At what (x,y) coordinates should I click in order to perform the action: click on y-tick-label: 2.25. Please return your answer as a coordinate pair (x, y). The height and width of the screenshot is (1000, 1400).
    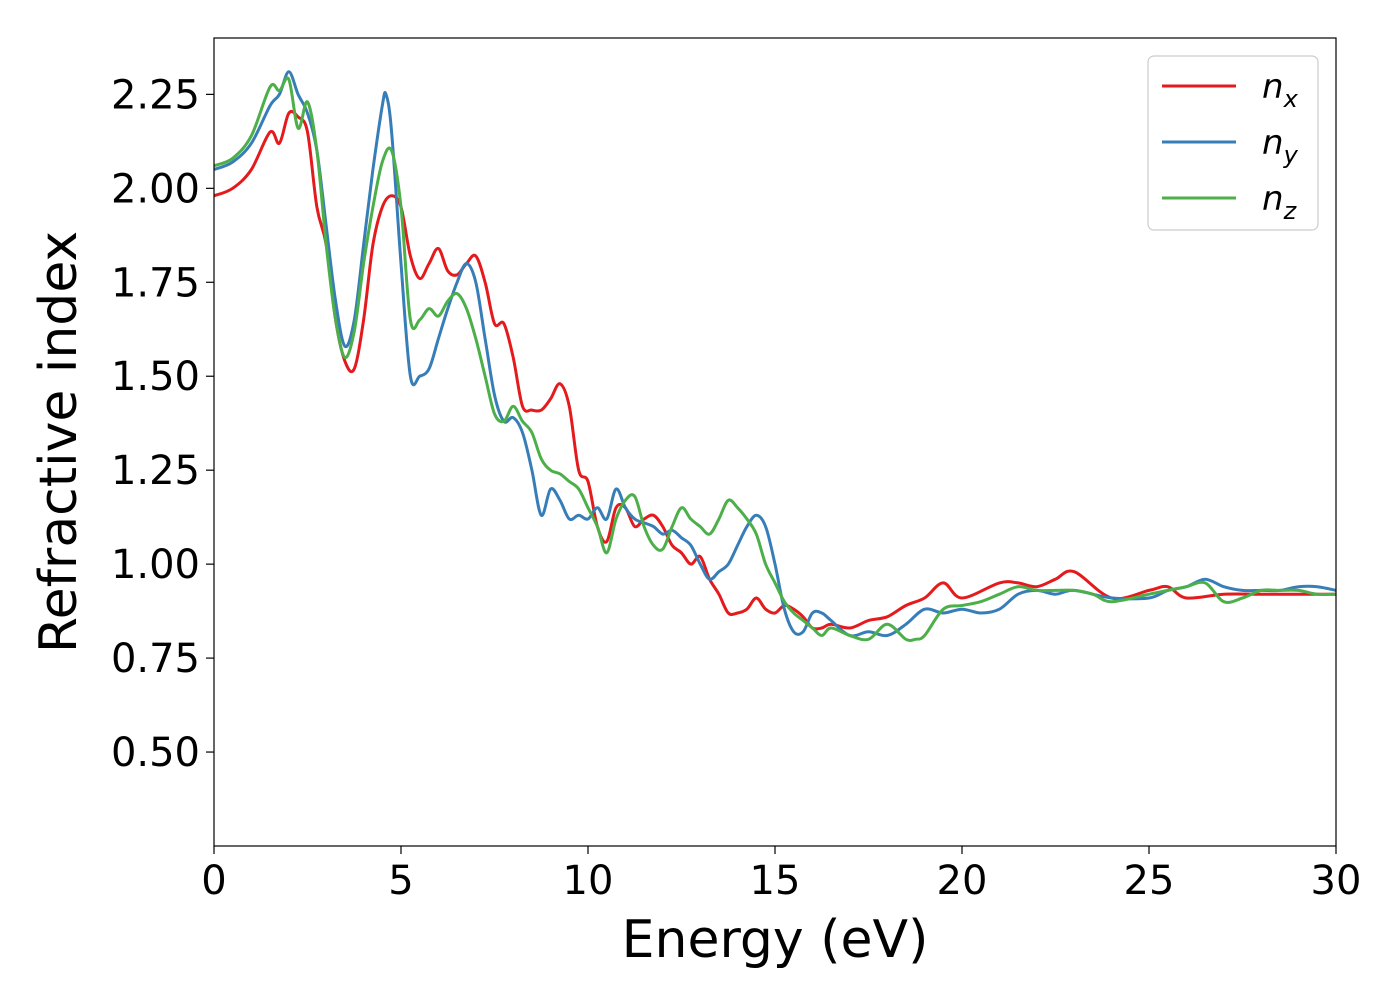
    Looking at the image, I should click on (155, 95).